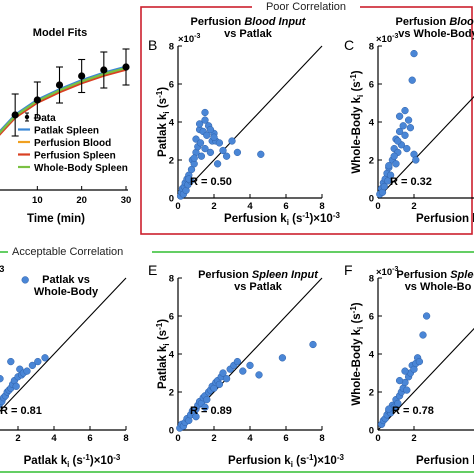  Describe the element at coordinates (349, 45) in the screenshot. I see `panel-letter: C` at that location.